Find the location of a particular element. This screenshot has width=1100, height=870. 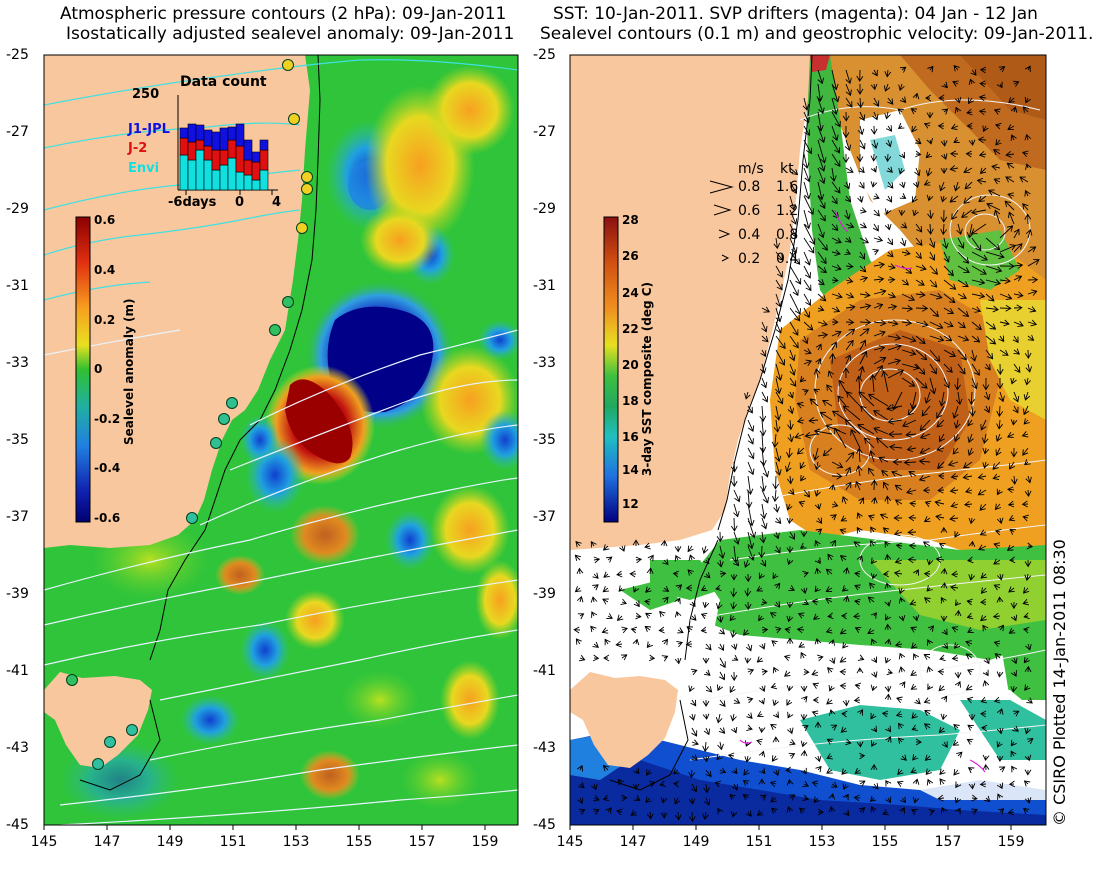

sla-colorbar-tick: -0.4 is located at coordinates (107, 468).